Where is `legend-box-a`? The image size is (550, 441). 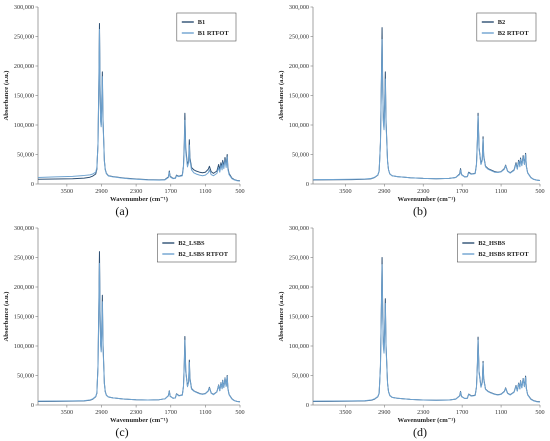 legend-box-a is located at coordinates (206, 27).